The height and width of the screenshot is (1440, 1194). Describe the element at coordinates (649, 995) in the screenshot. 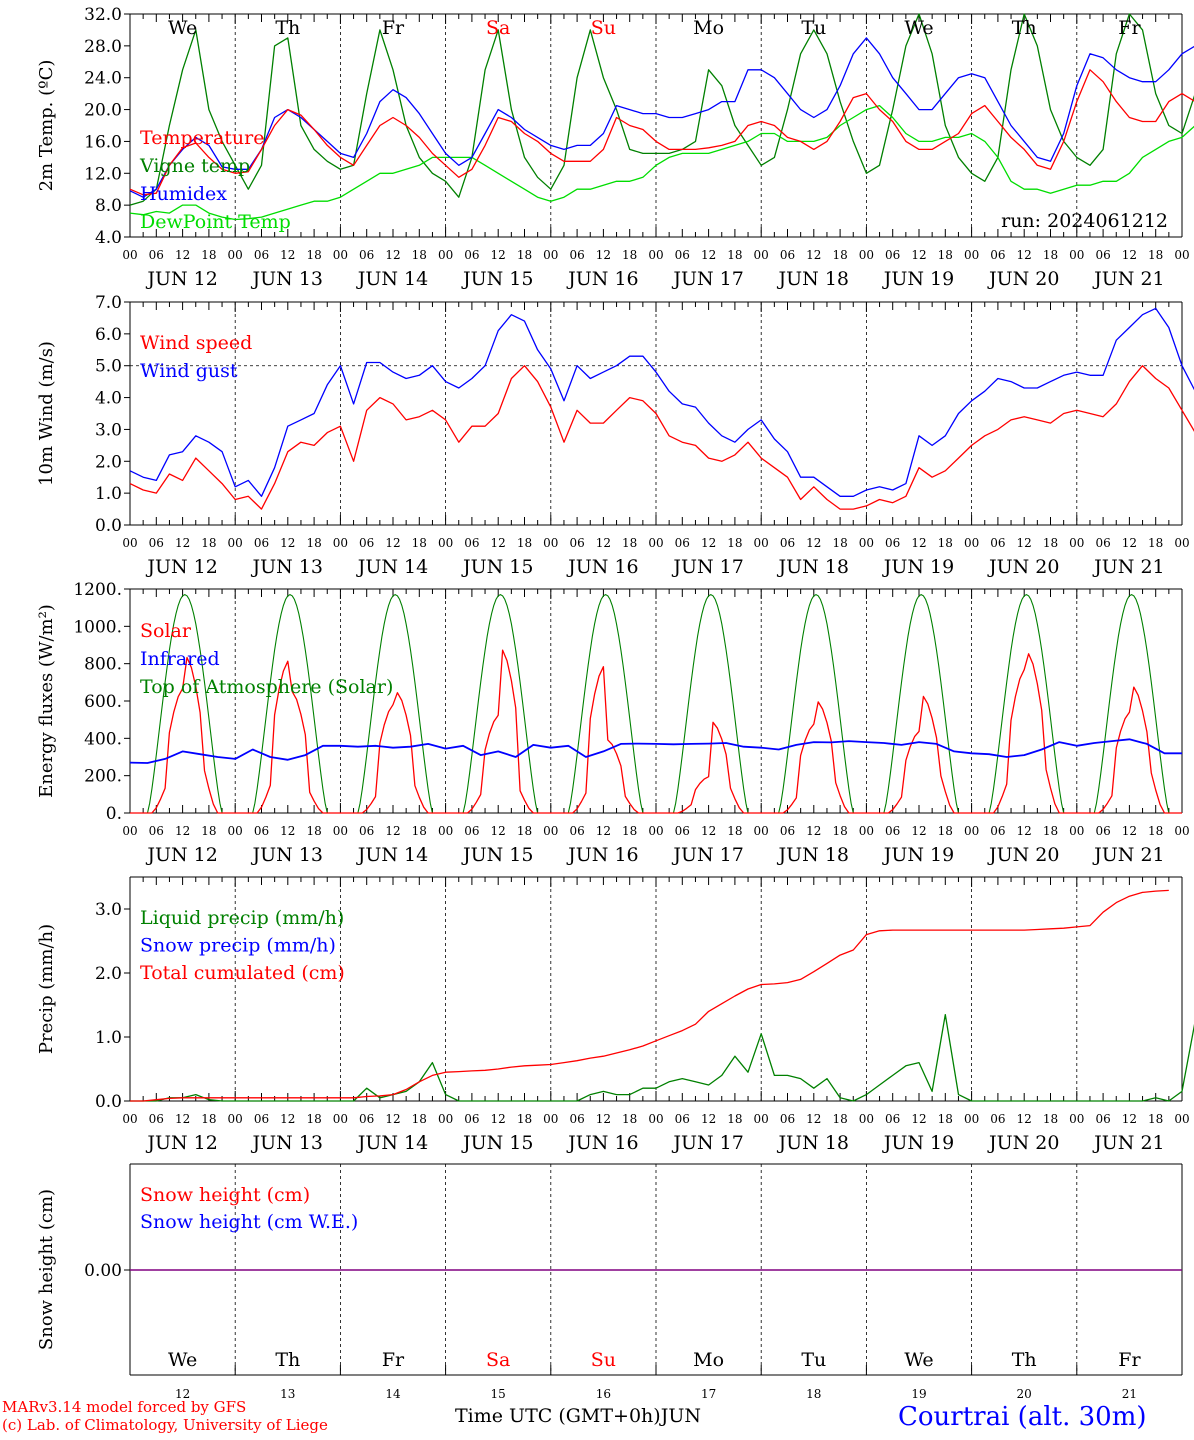

I see `series-total-cumulated-line` at that location.